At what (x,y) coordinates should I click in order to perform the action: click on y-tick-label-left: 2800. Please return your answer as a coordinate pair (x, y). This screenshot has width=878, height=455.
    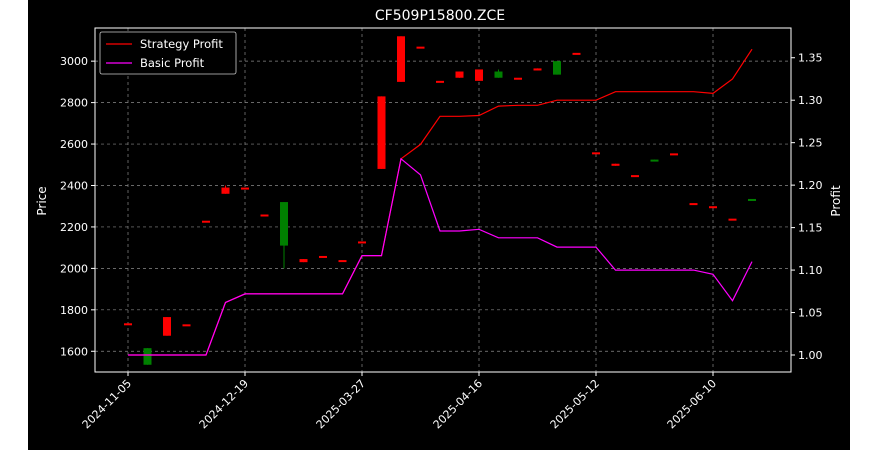
    Looking at the image, I should click on (74, 103).